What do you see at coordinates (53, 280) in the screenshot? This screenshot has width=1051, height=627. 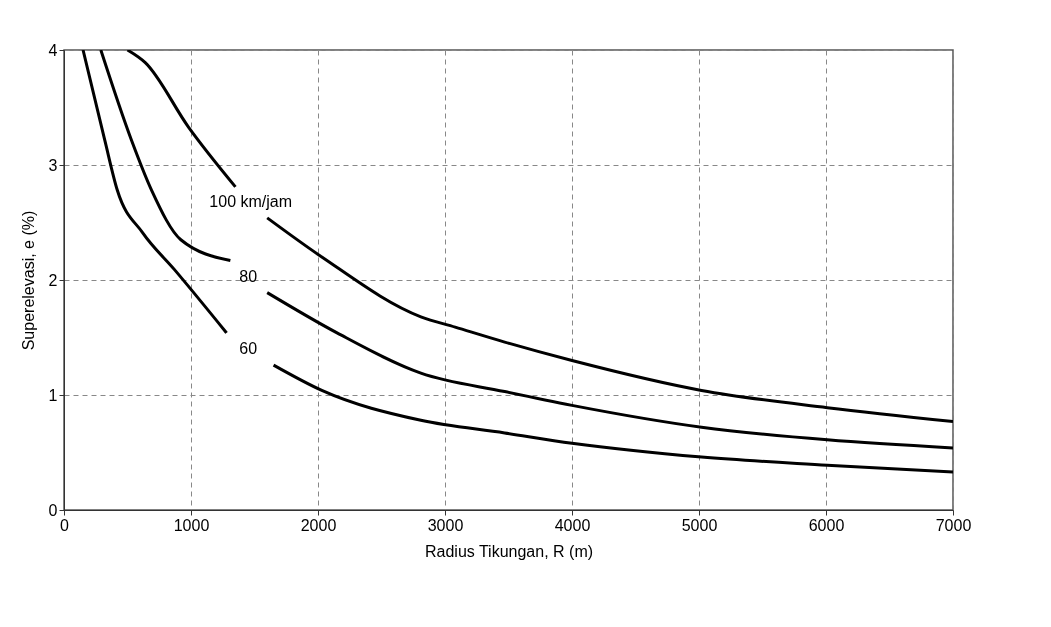 I see `y-tick-label: 2` at bounding box center [53, 280].